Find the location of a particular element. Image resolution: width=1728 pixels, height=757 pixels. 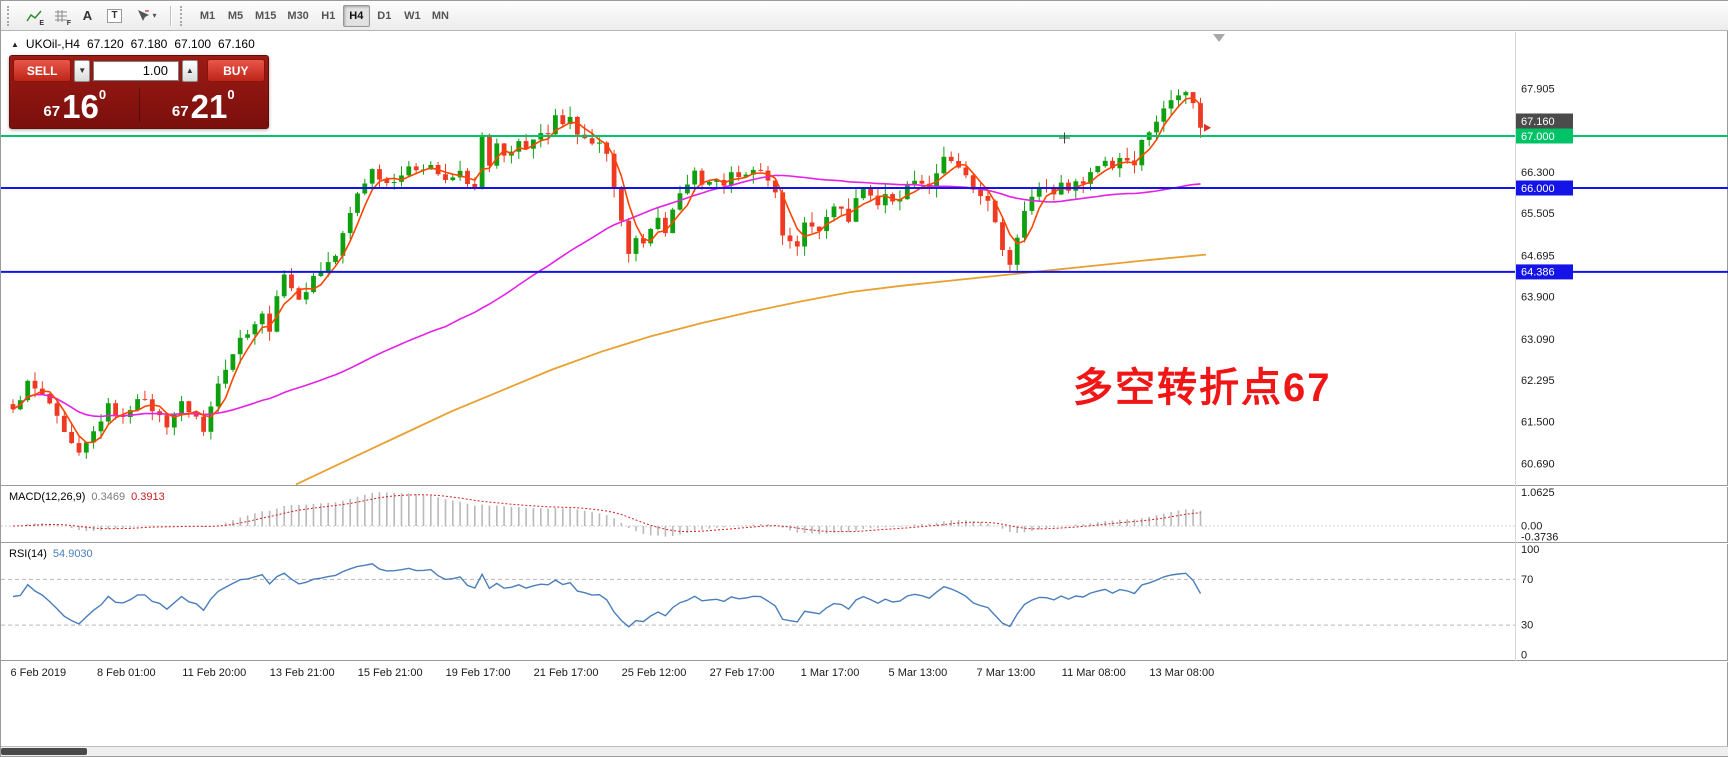

timeframe-button-m15: M15 is located at coordinates (265, 16).